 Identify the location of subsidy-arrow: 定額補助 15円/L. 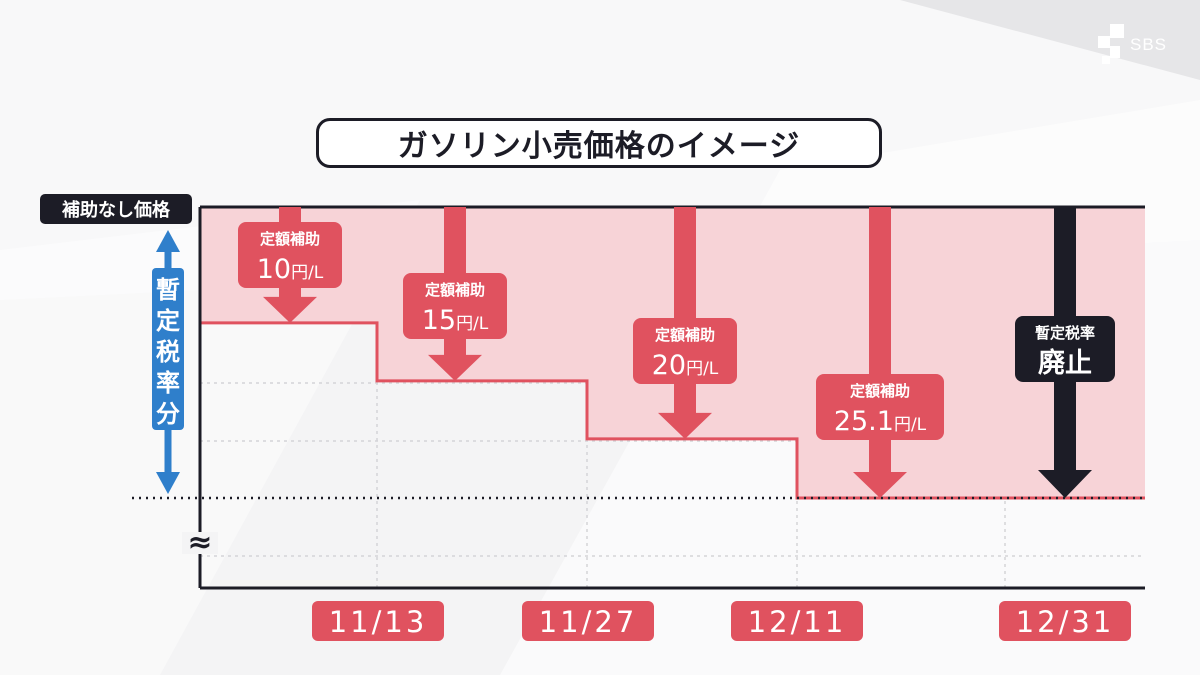
(455, 294).